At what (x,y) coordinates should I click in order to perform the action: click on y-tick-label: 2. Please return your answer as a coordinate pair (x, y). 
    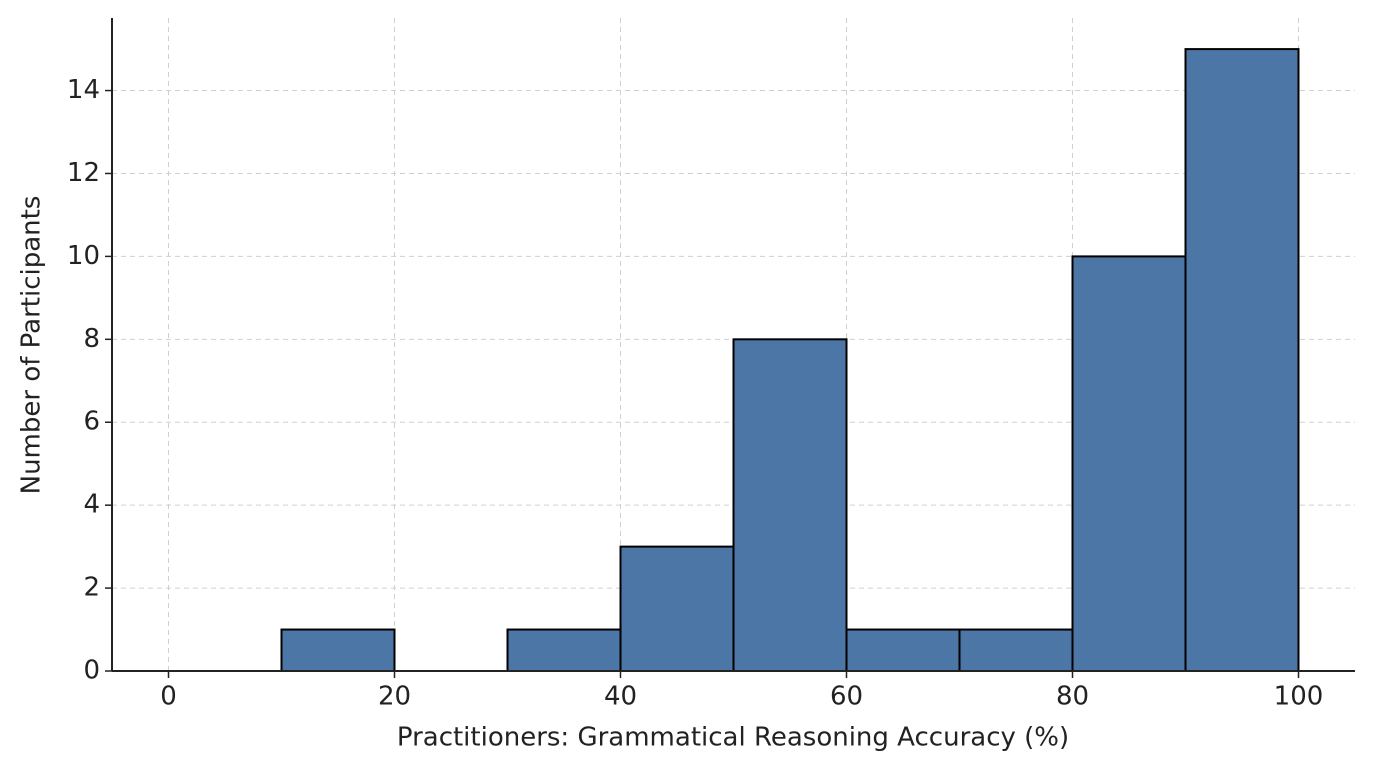
    Looking at the image, I should click on (91, 588).